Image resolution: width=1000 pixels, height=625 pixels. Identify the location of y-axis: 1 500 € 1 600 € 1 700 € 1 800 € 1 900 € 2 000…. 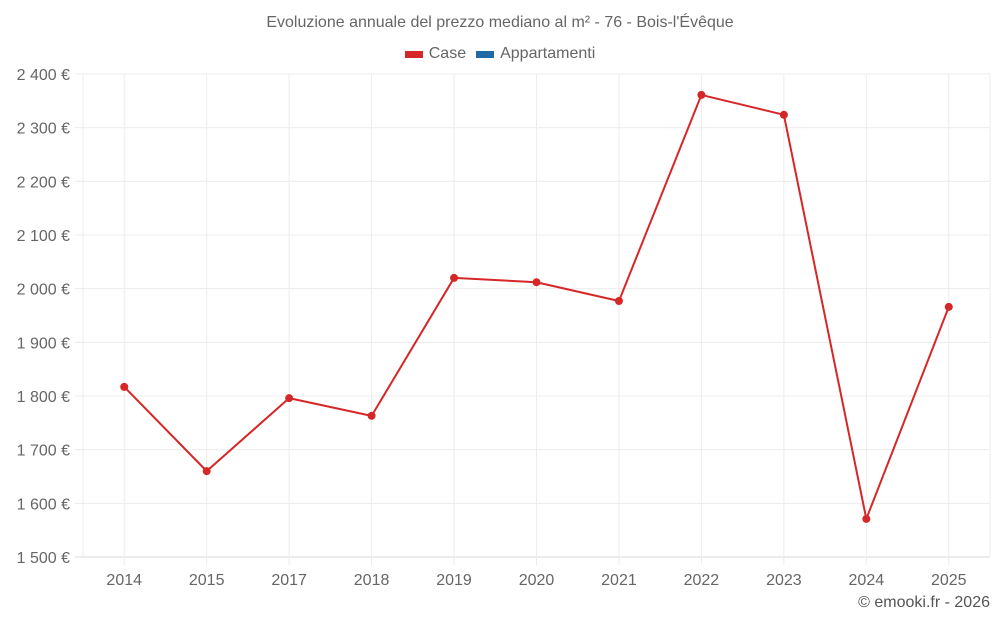
(43, 317).